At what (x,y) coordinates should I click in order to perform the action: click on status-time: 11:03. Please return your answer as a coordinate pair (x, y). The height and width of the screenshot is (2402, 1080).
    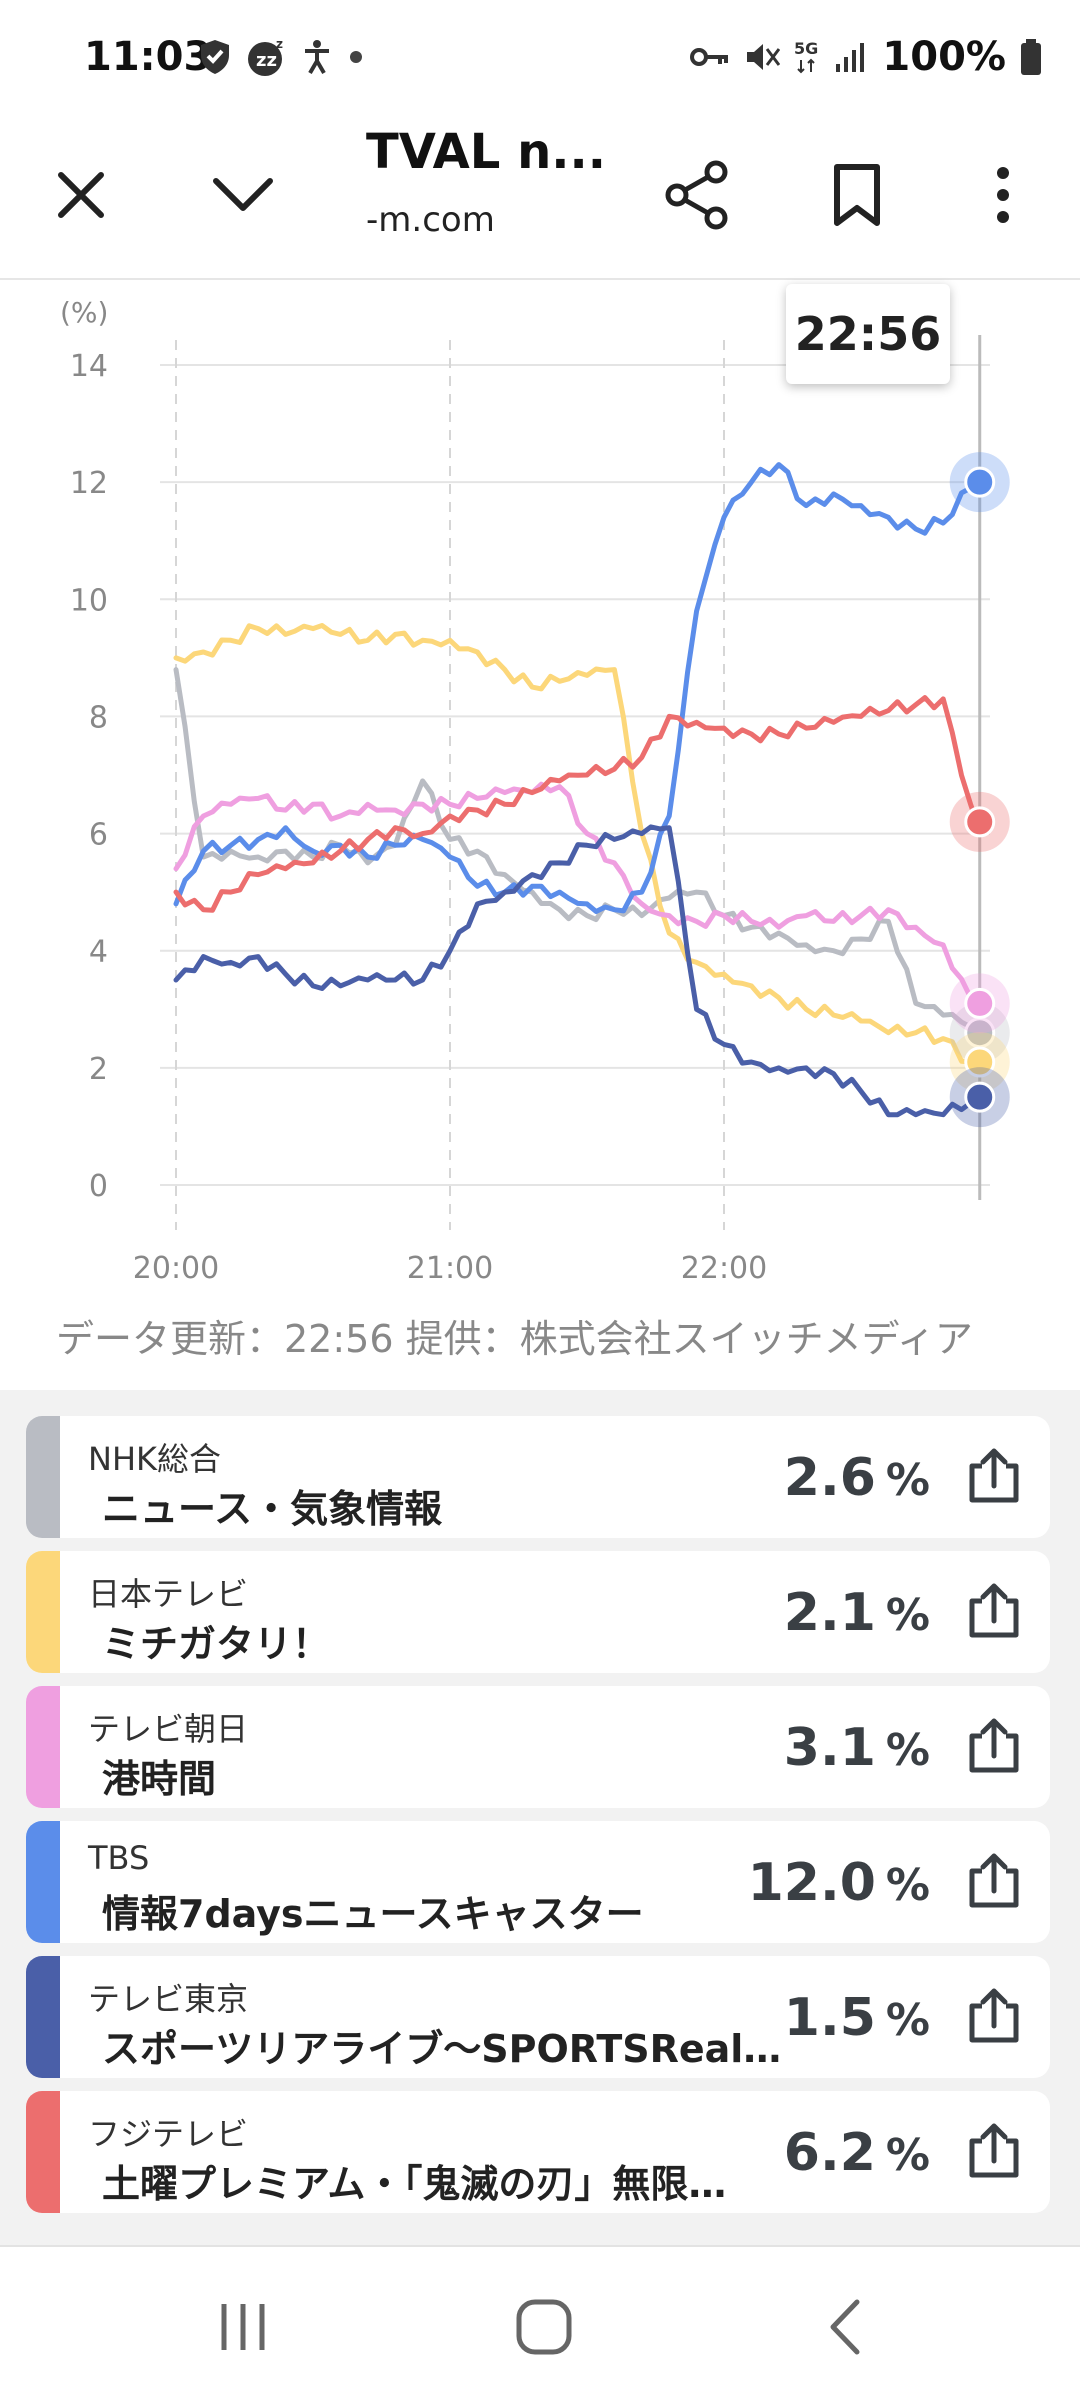
    Looking at the image, I should click on (148, 57).